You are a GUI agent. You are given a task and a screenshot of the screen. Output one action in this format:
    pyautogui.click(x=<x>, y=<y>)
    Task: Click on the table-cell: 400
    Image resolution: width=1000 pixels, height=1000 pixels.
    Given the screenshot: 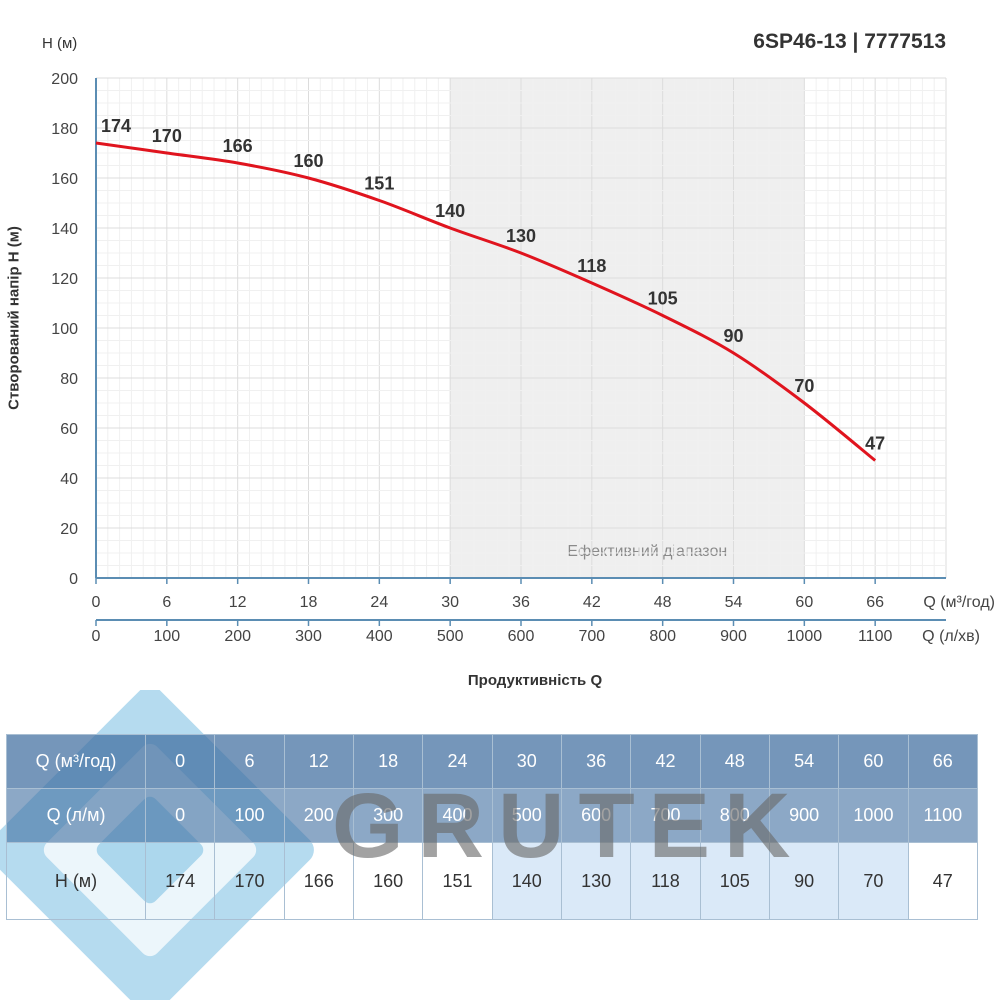 What is the action you would take?
    pyautogui.click(x=457, y=815)
    